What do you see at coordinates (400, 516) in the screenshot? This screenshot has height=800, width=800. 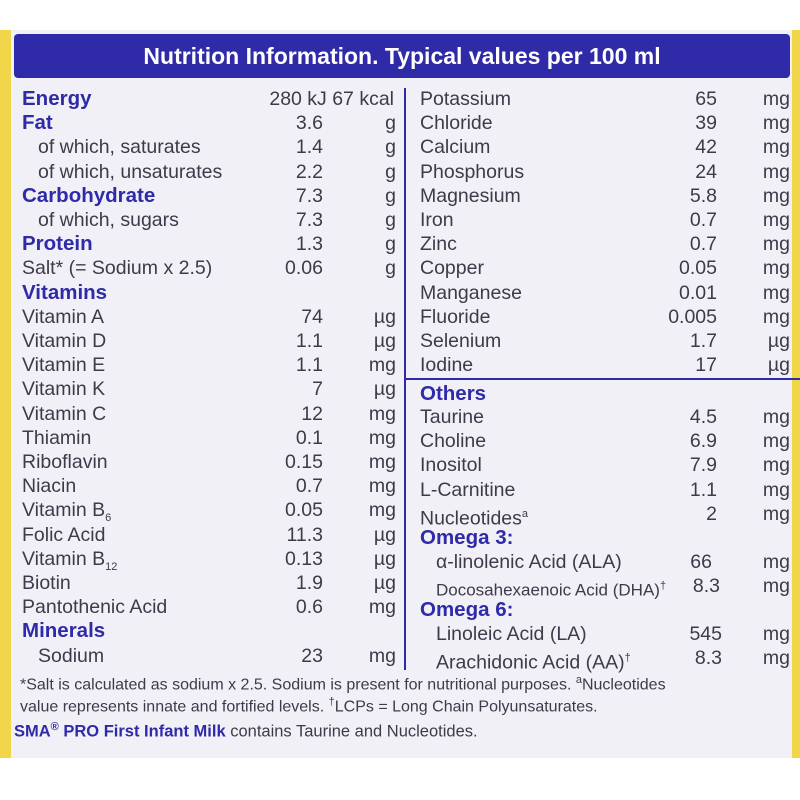 I see `others-row: Nucleotidesa 2 mg` at bounding box center [400, 516].